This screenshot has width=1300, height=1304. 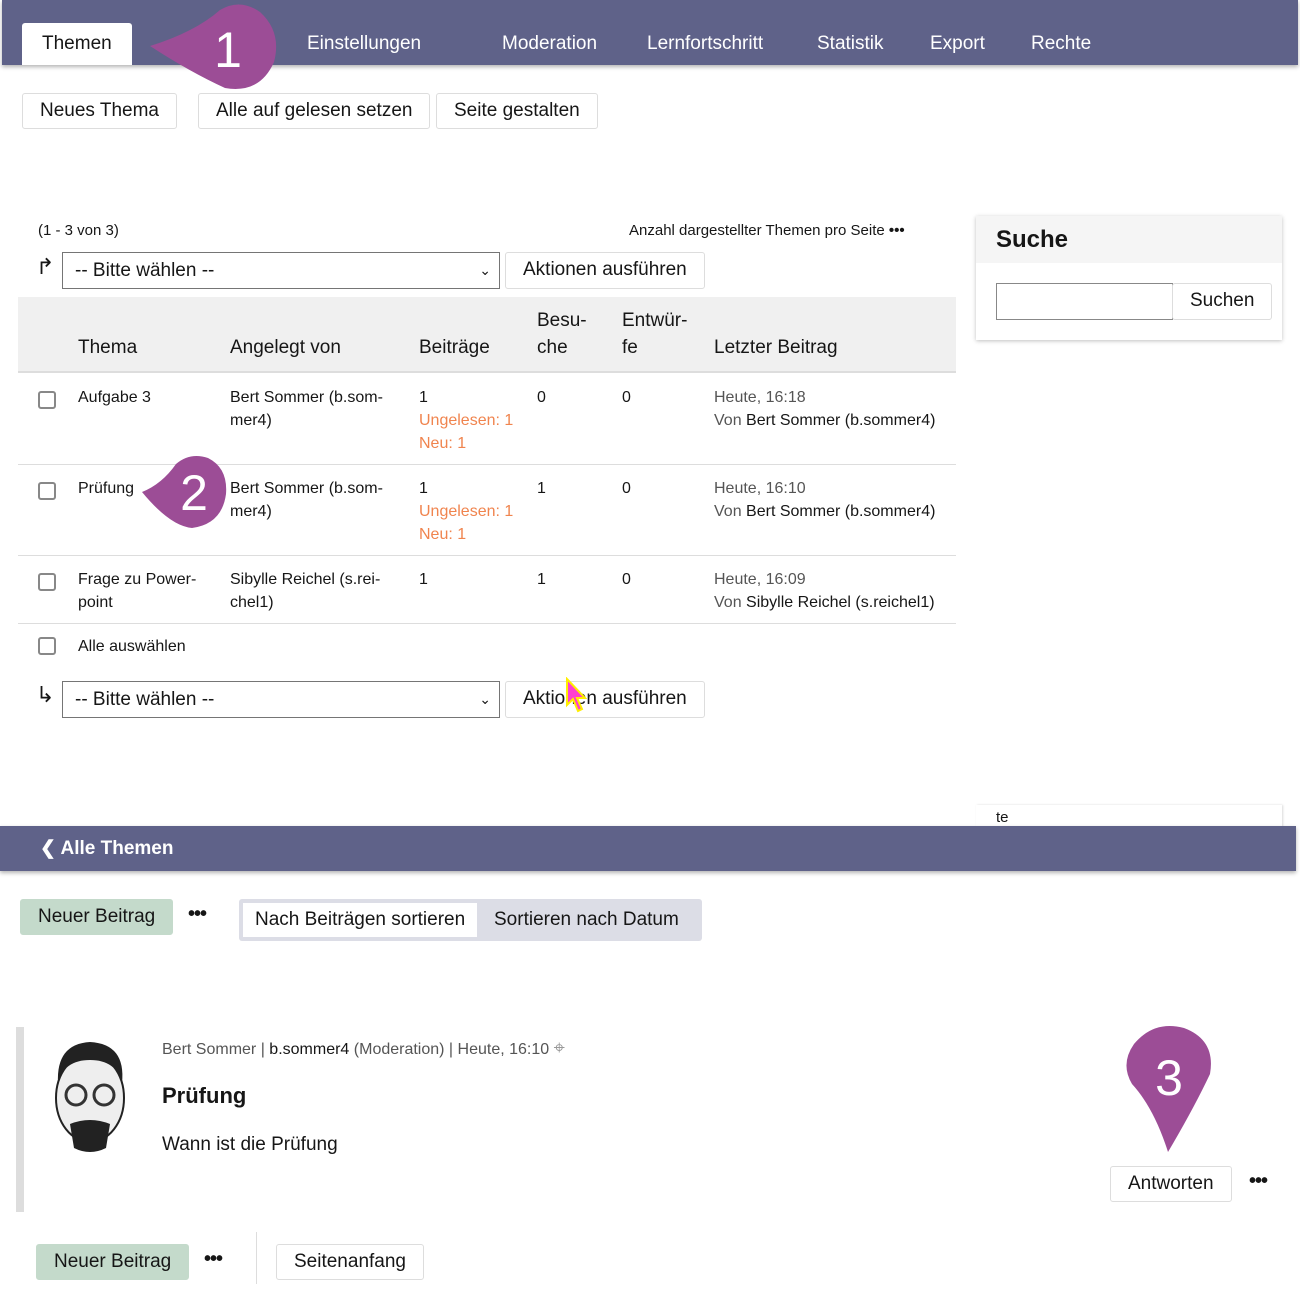 I want to click on new-post-button-bottom: Neuer Beitrag, so click(x=113, y=1262).